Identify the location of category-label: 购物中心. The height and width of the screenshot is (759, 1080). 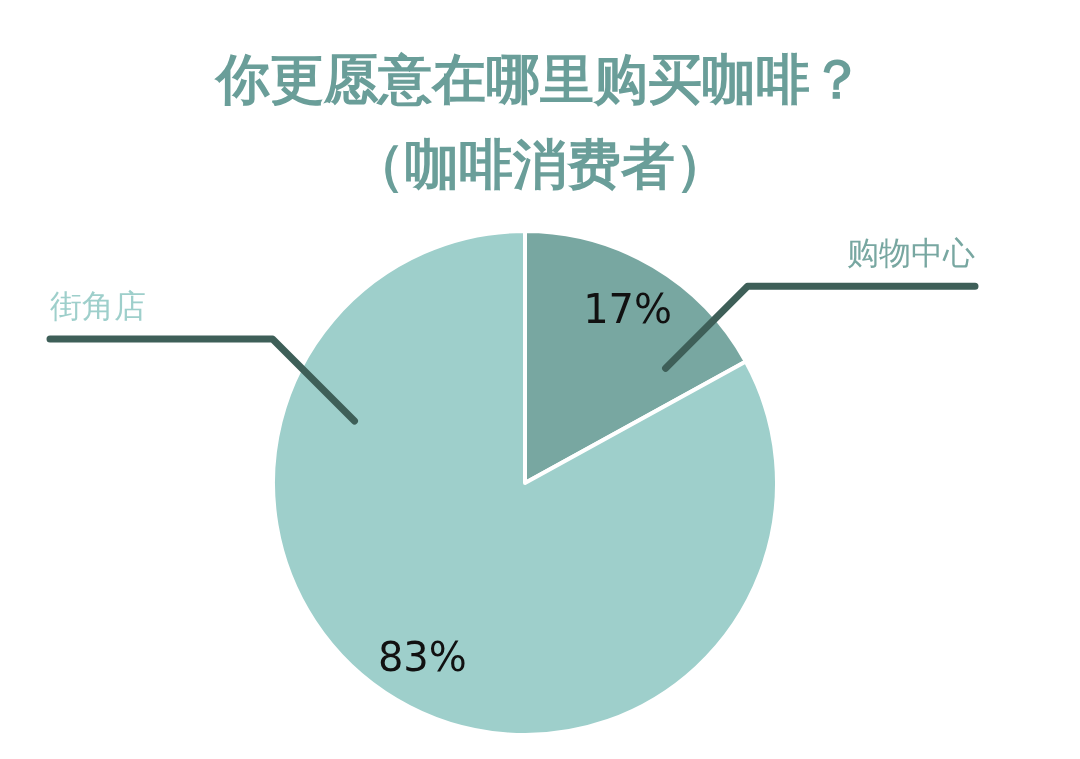
(911, 253).